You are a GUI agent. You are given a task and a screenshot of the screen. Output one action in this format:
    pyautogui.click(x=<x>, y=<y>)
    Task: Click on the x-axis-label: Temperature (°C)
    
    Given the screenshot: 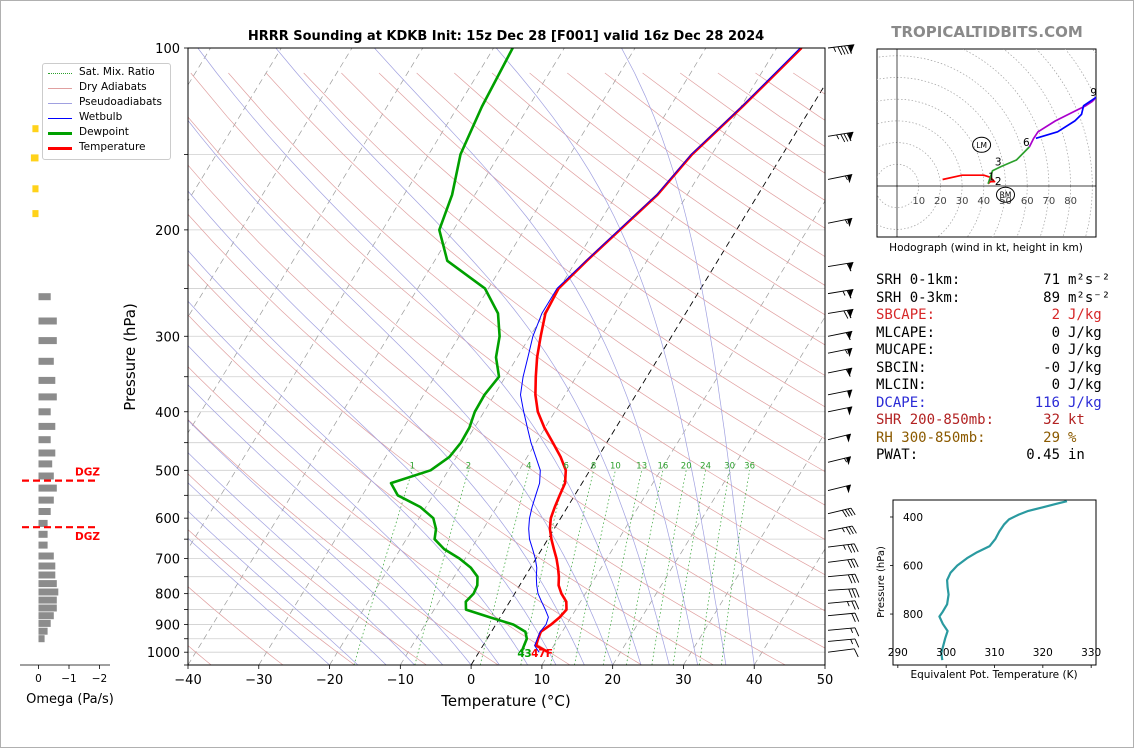 What is the action you would take?
    pyautogui.click(x=505, y=701)
    